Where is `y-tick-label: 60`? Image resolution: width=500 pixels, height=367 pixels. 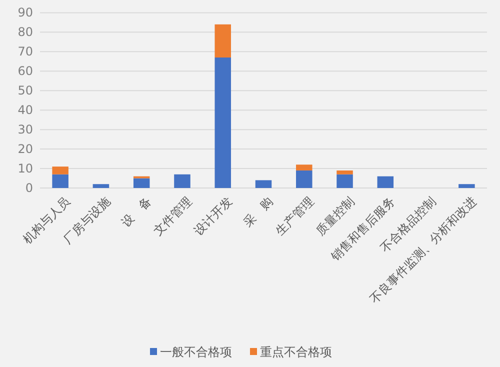
y-tick-label: 60 is located at coordinates (25, 71).